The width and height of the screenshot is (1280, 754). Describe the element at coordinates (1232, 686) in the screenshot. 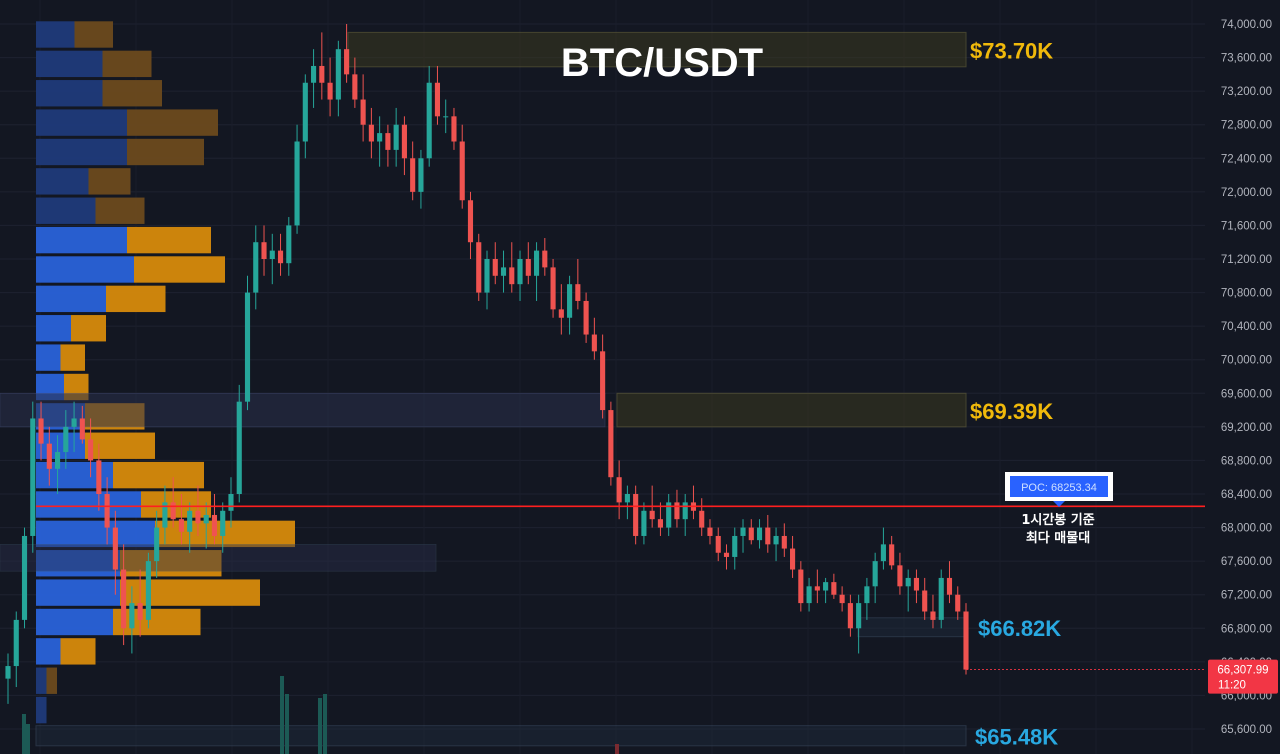

I see `current-price-timer: 11:20` at that location.